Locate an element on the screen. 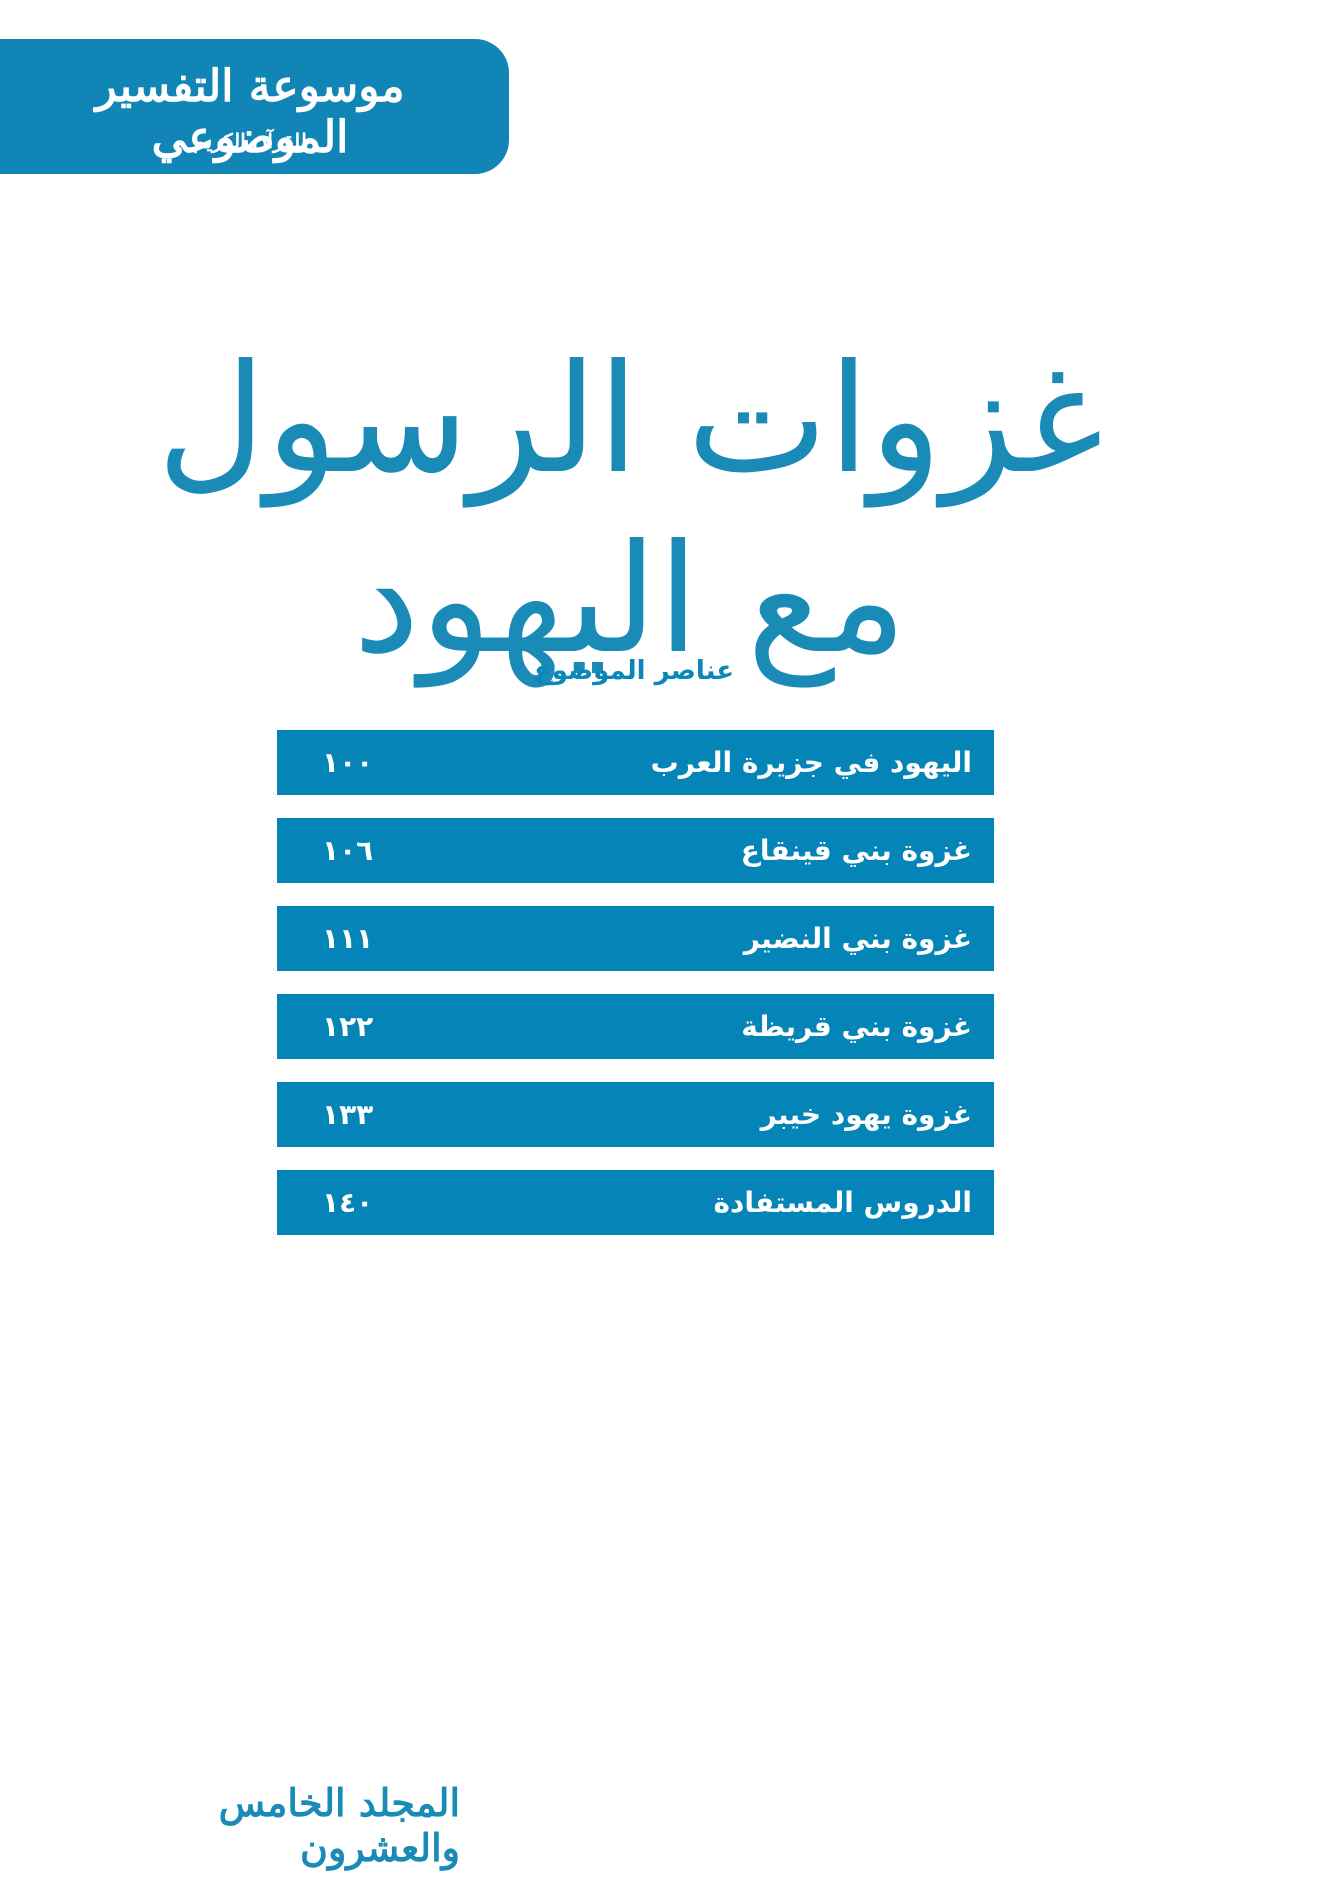 Image resolution: width=1339 pixels, height=1890 pixels. contents-heading: عناصر الموضوع is located at coordinates (634, 671).